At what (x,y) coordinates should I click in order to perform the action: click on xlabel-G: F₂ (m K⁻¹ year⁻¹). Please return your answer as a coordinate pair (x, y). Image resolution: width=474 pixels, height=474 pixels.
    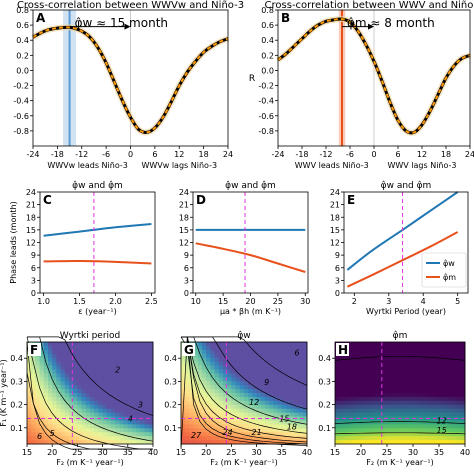
    Looking at the image, I should click on (243, 462).